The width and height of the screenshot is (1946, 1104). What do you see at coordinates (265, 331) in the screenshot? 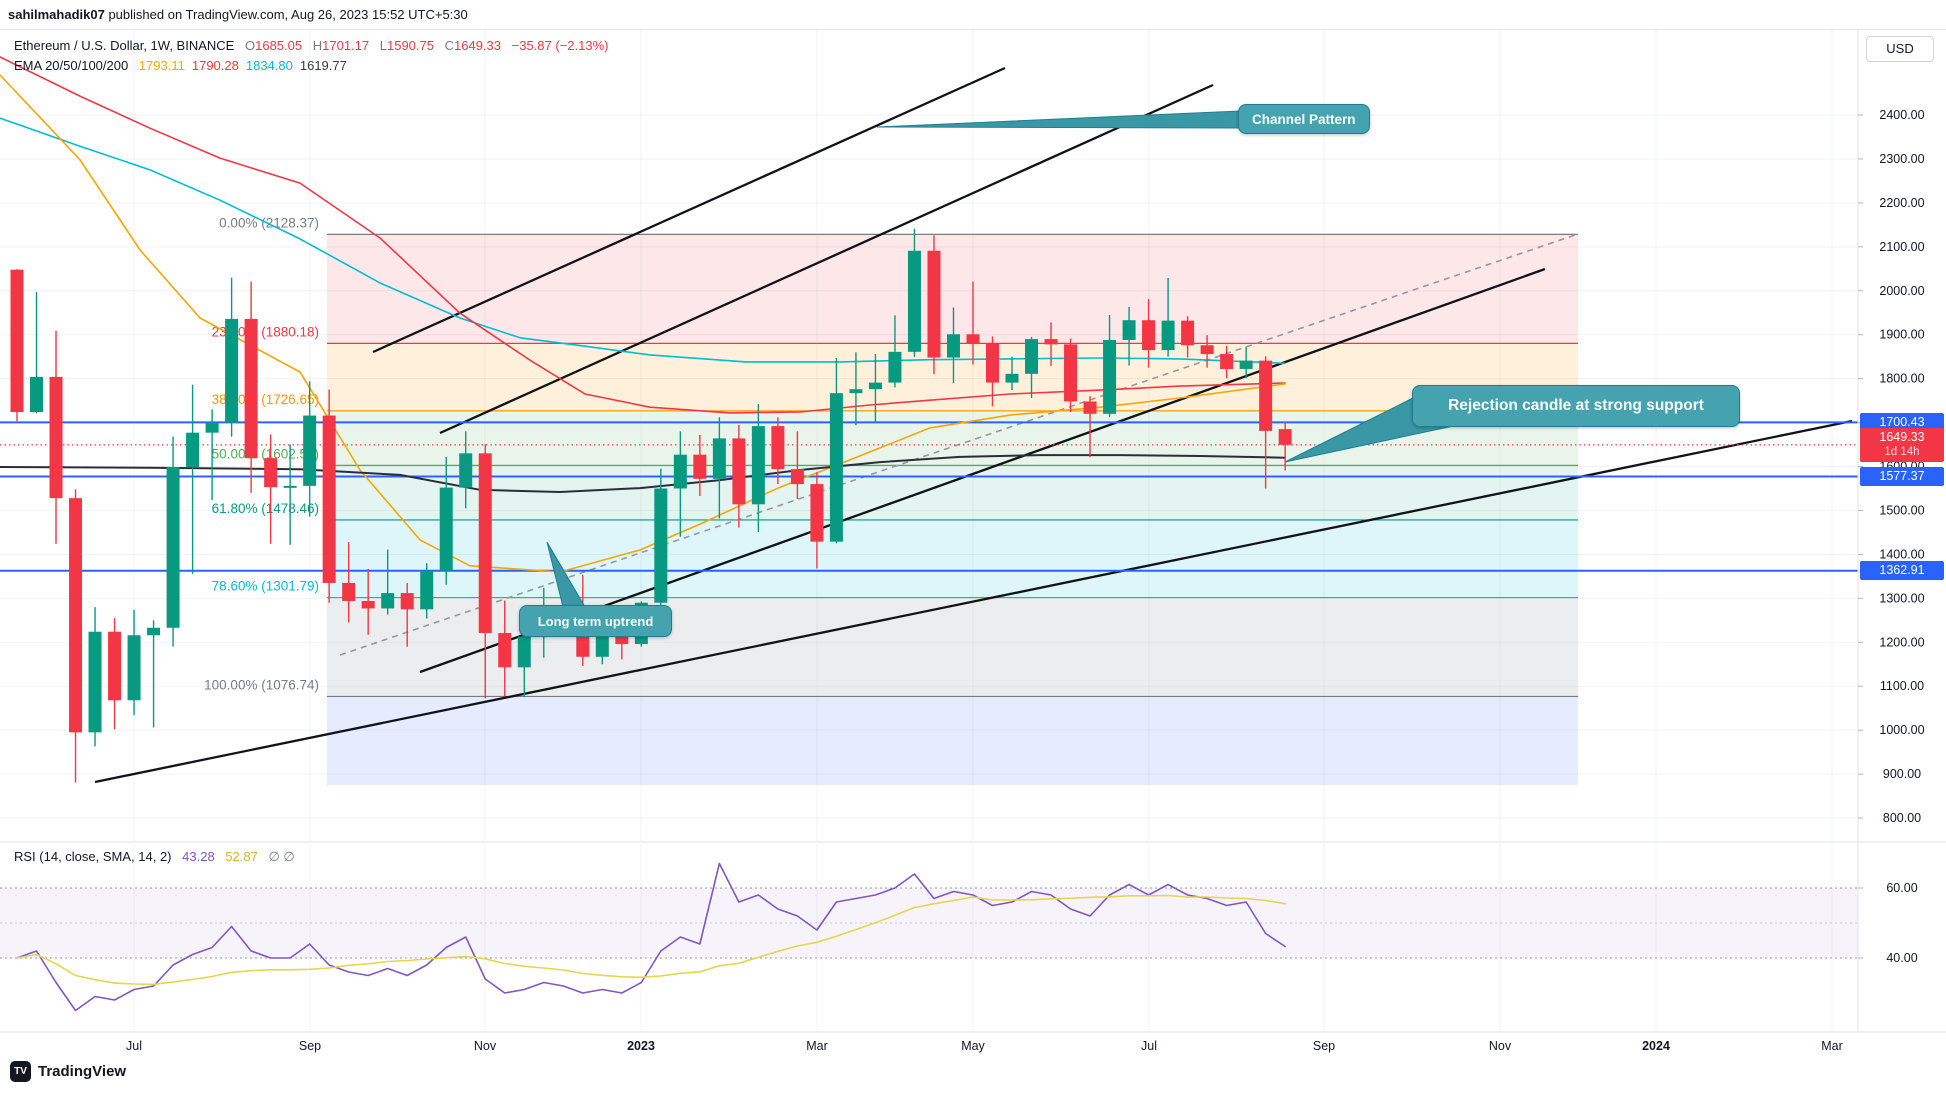
I see `fib-level-label: 23.60% (1880.18)` at bounding box center [265, 331].